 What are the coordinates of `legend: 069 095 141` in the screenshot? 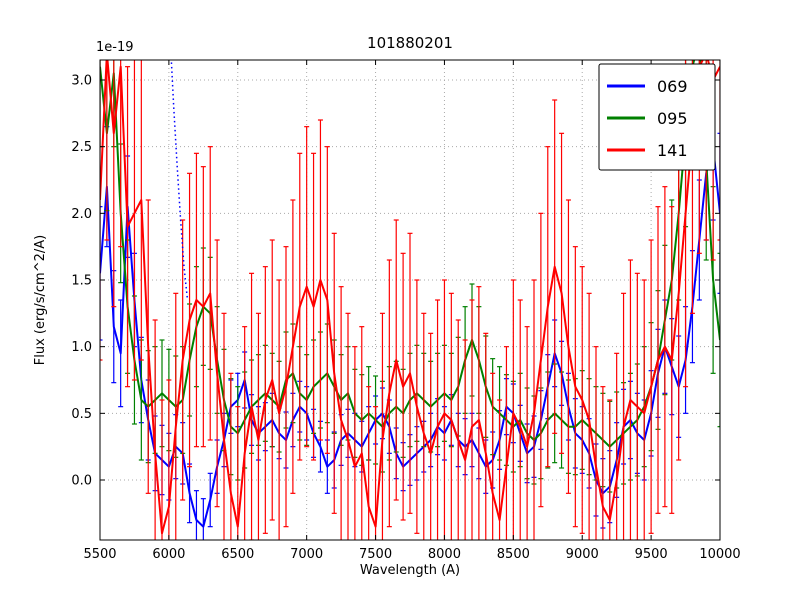 It's located at (657, 117).